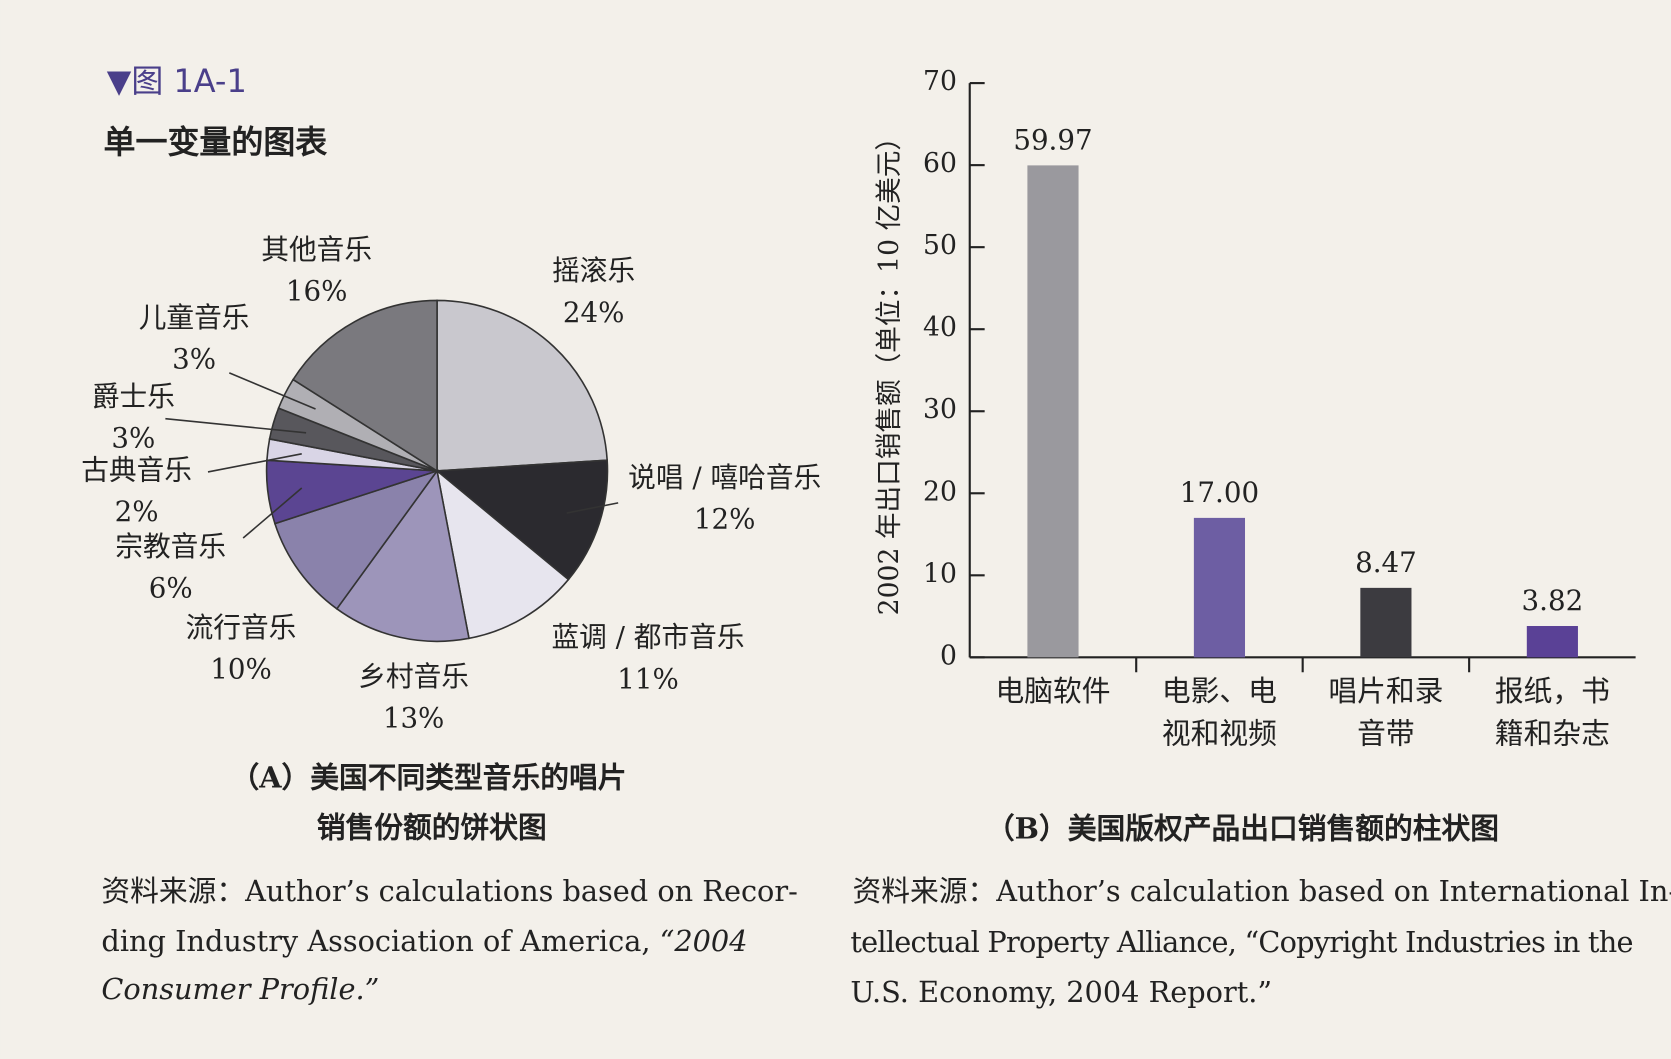 The width and height of the screenshot is (1671, 1059). I want to click on y-tick-label: 10, so click(940, 573).